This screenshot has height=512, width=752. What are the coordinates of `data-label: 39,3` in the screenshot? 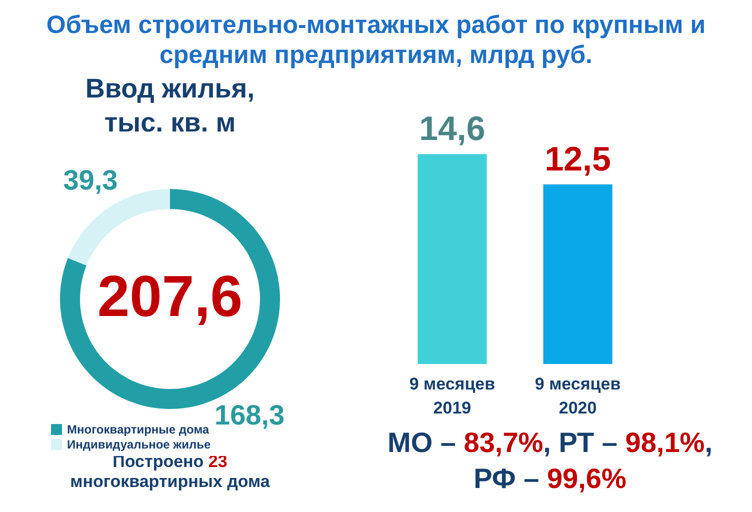 It's located at (90, 180).